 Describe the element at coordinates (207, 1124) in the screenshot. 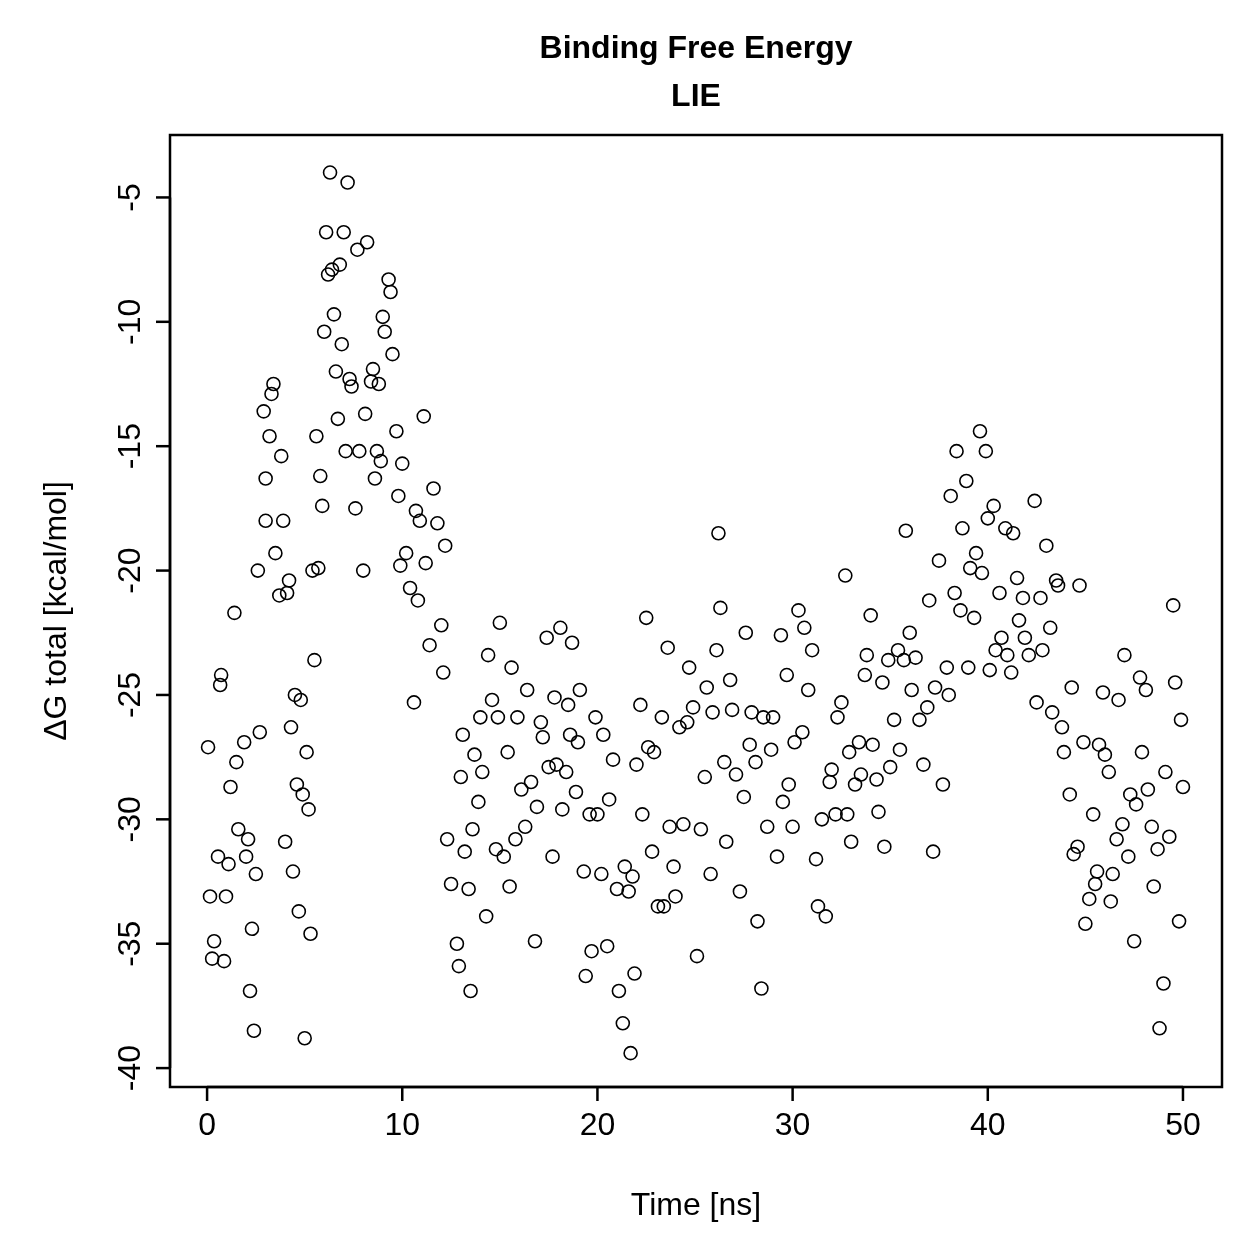

I see `x-tick-label: 0` at that location.